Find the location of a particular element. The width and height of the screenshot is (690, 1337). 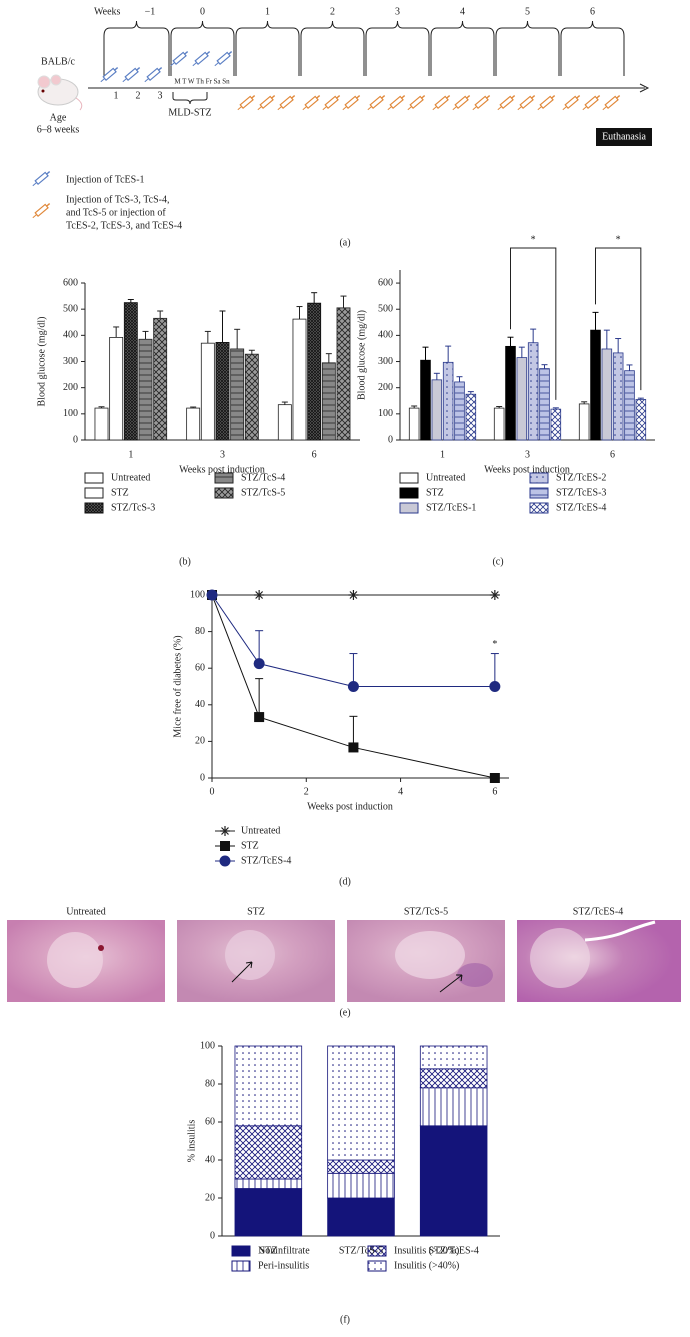

panel-label: (a) is located at coordinates (344, 242).